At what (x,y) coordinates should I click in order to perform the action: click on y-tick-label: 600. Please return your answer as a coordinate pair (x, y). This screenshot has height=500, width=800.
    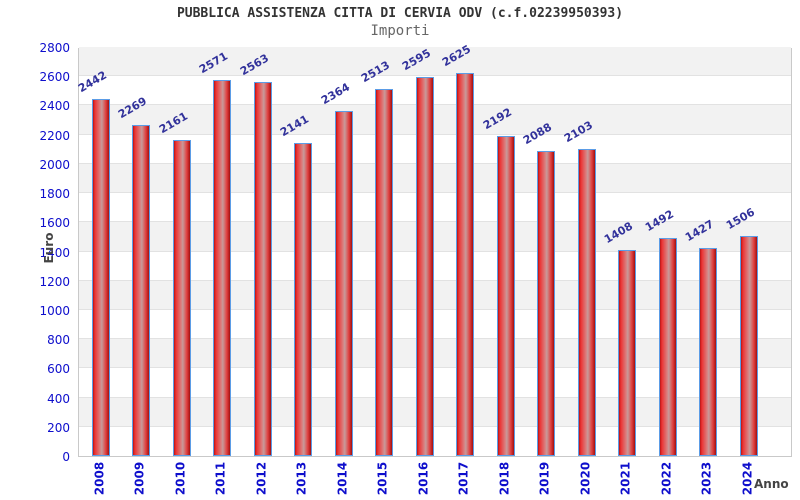
    Looking at the image, I should click on (58, 369).